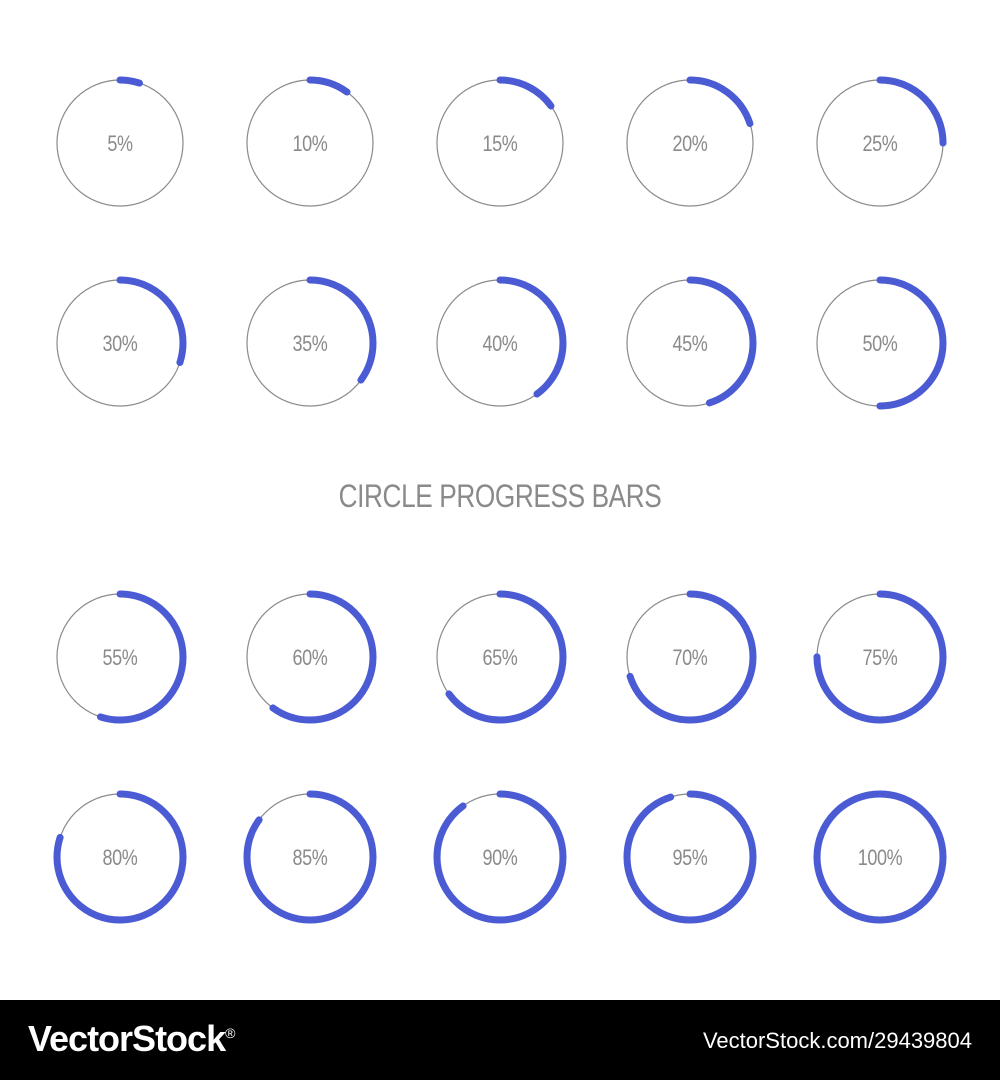  Describe the element at coordinates (837, 1040) in the screenshot. I see `watermark-url: VectorStock.com/29439804` at that location.